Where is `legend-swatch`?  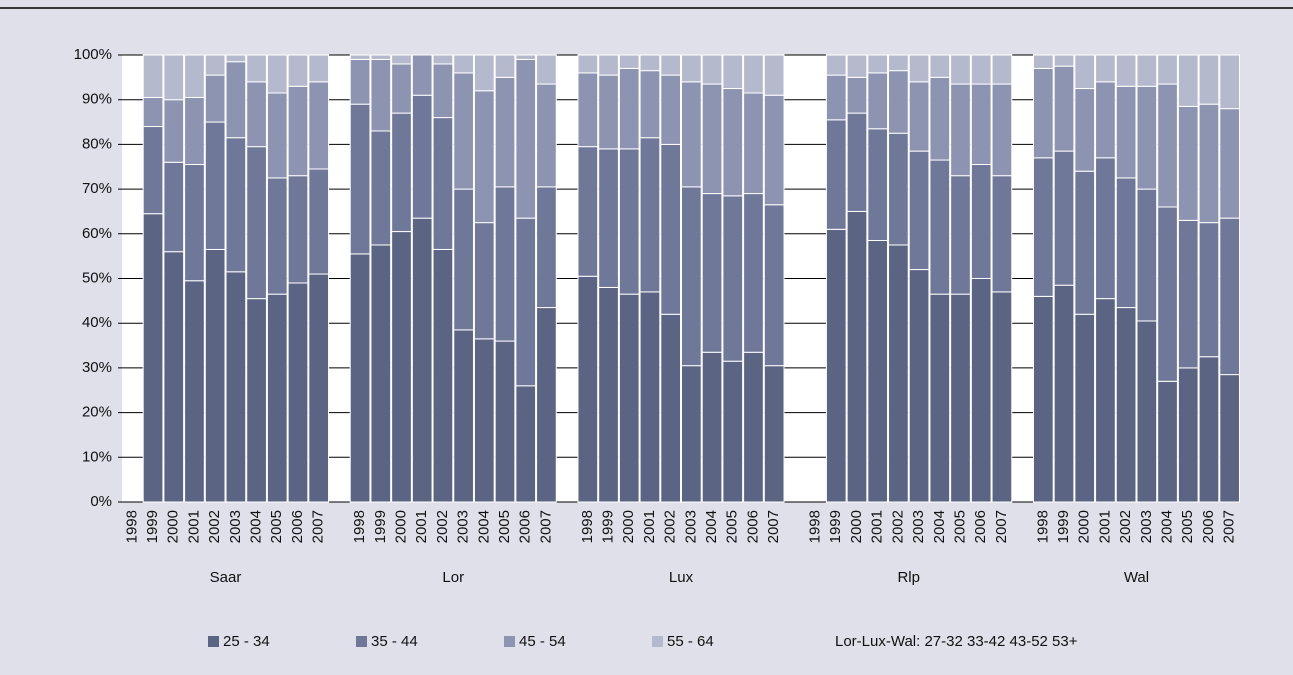 legend-swatch is located at coordinates (657, 641).